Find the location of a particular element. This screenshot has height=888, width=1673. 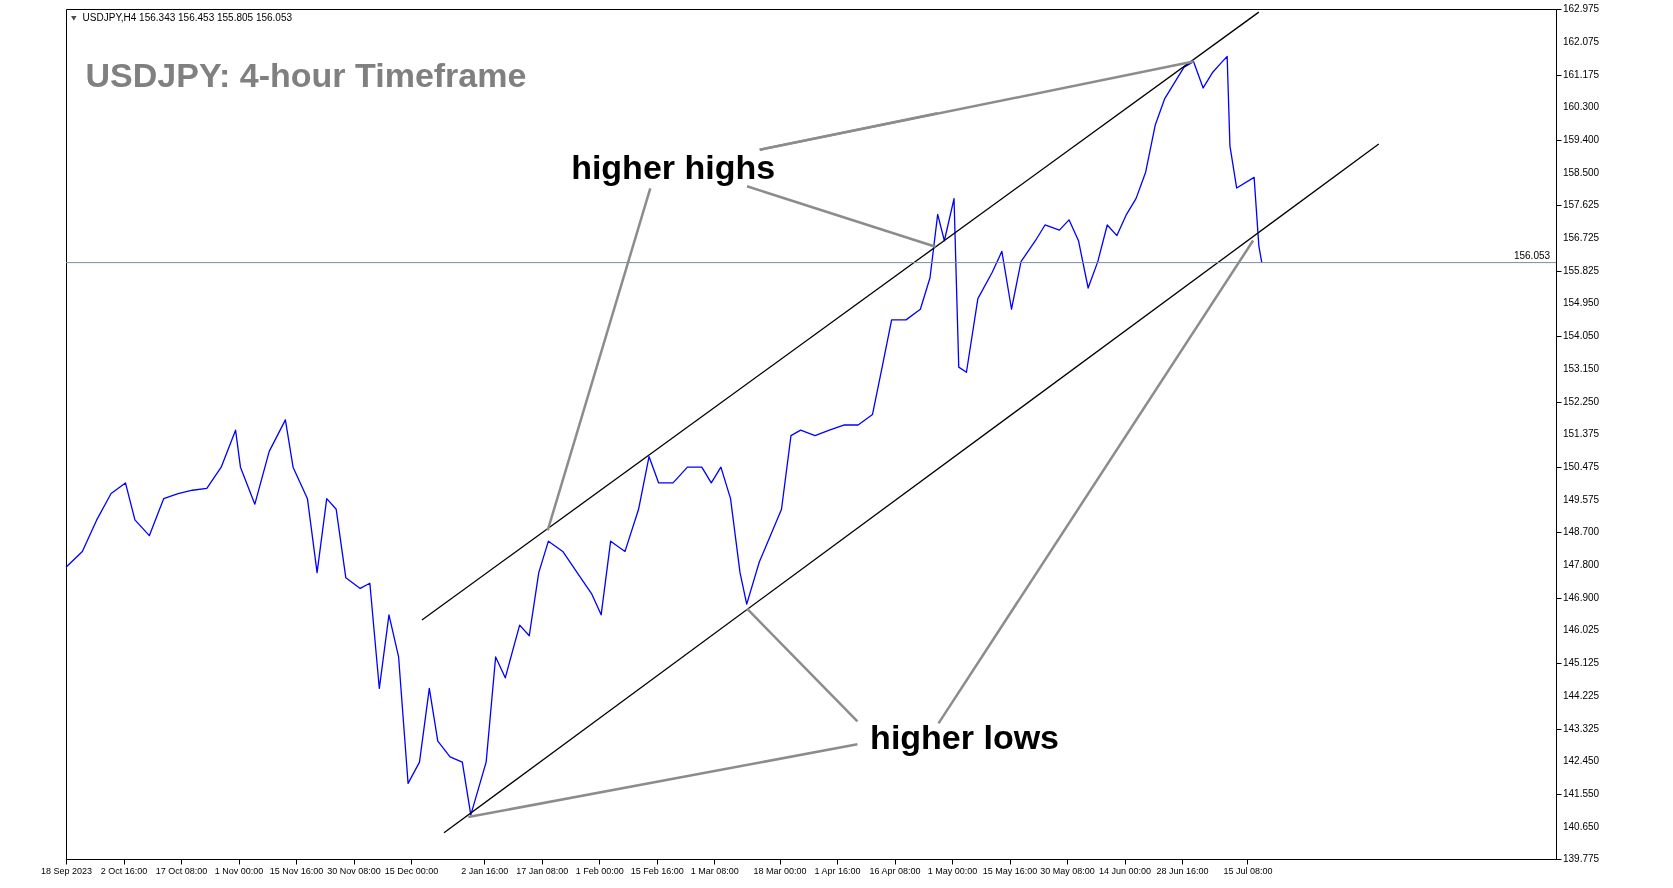

x-tick-label: 18 Sep 2023 is located at coordinates (66, 870).